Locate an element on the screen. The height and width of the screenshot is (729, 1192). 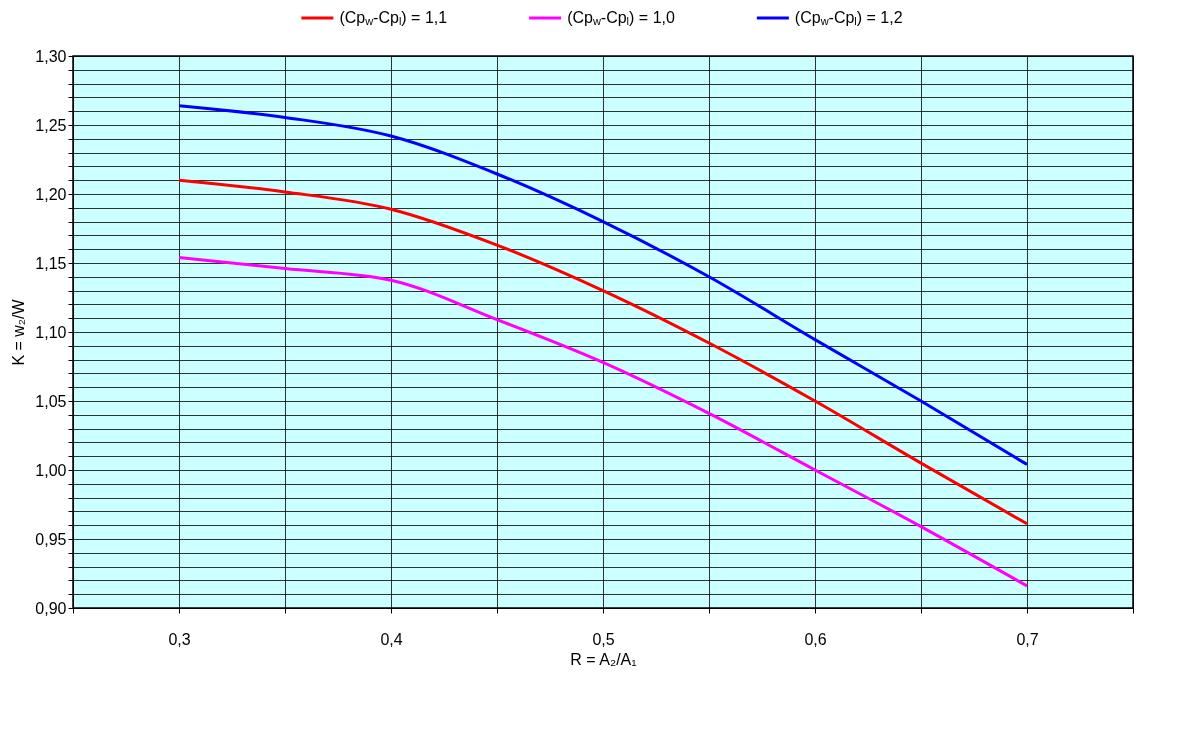
y-tick-label: 0,90 is located at coordinates (51, 608).